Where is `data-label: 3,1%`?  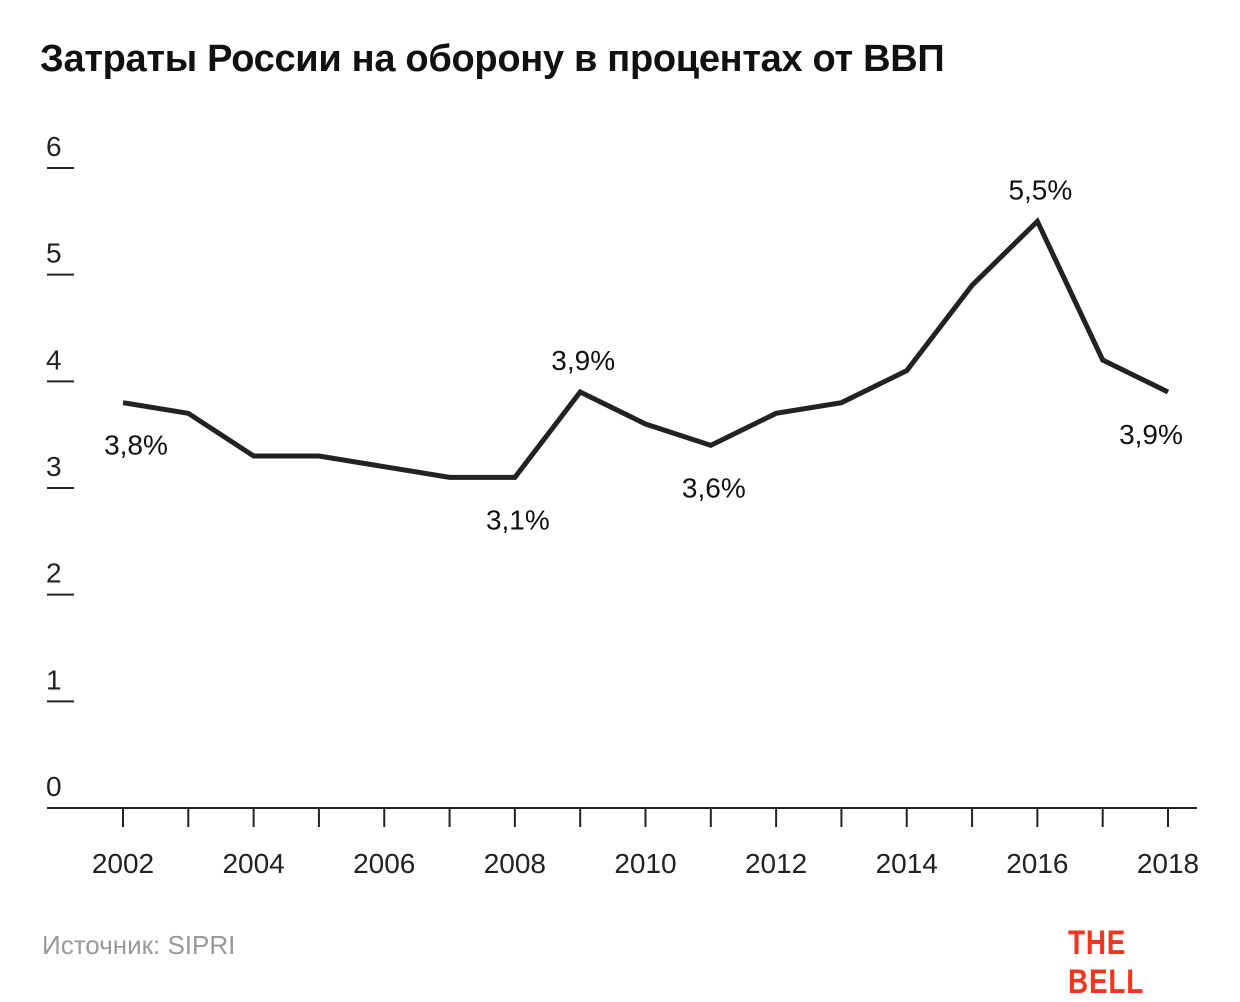
data-label: 3,1% is located at coordinates (518, 519).